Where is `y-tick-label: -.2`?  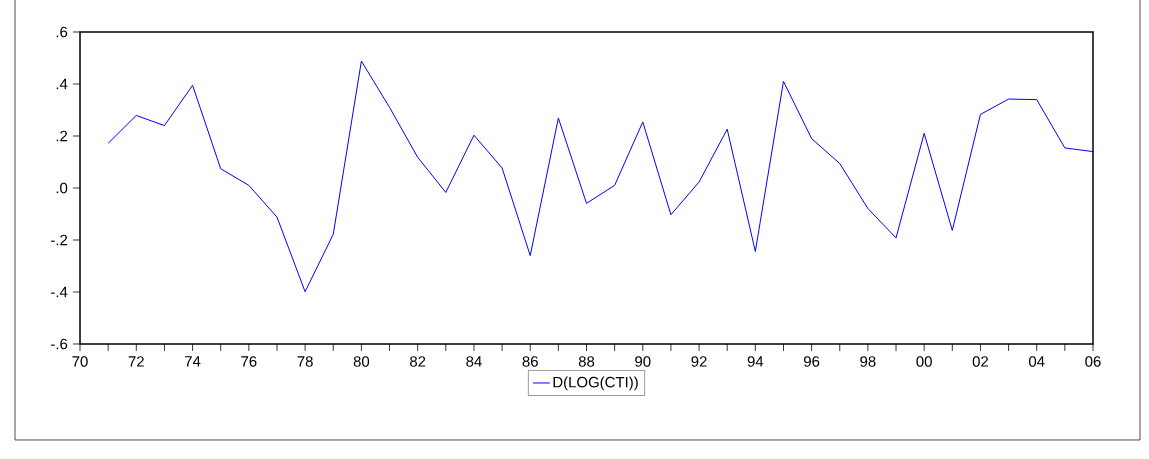
y-tick-label: -.2 is located at coordinates (59, 240).